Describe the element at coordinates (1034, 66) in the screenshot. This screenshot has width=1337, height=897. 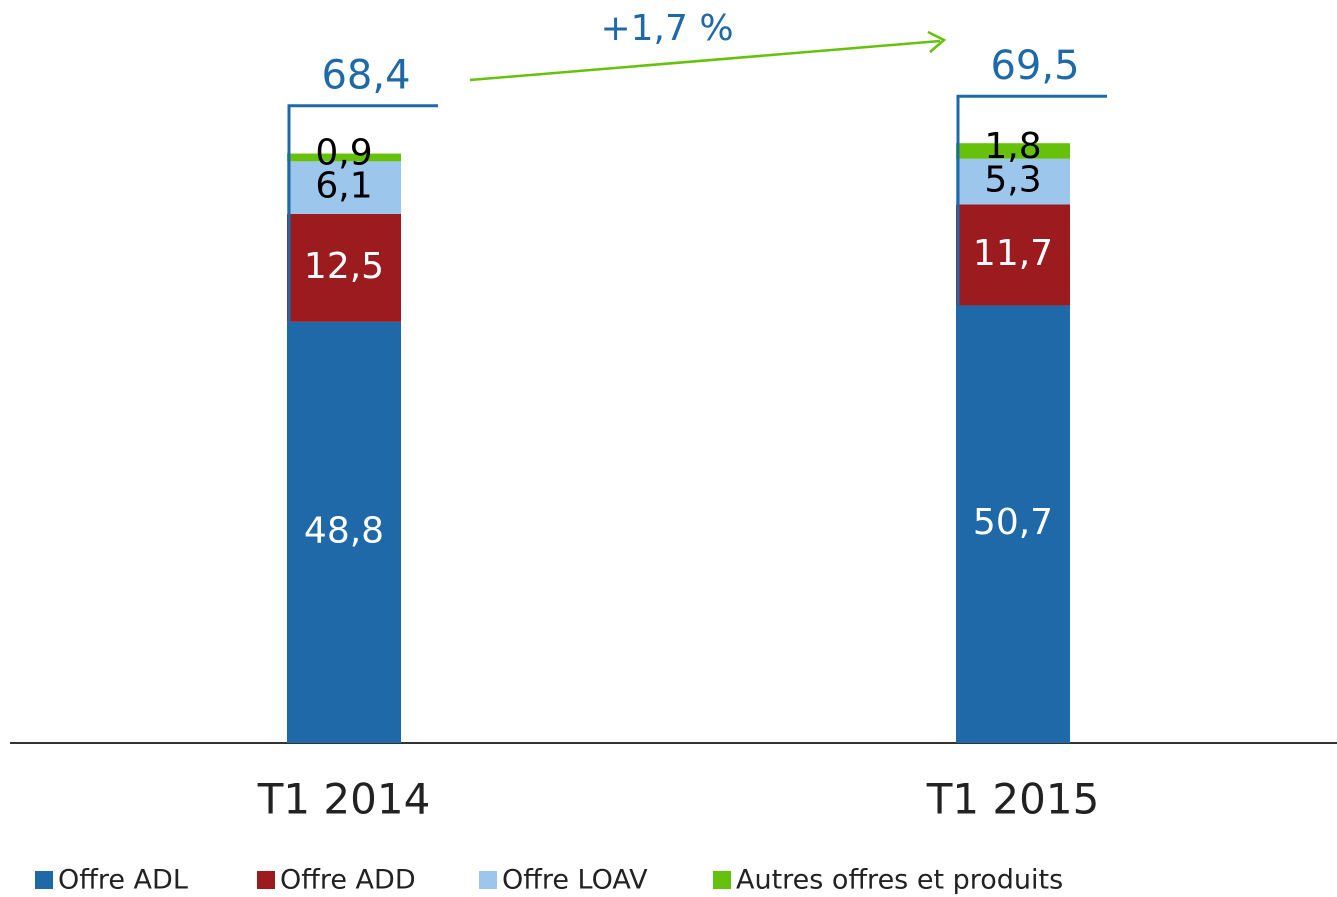
I see `total-label: 69,5` at that location.